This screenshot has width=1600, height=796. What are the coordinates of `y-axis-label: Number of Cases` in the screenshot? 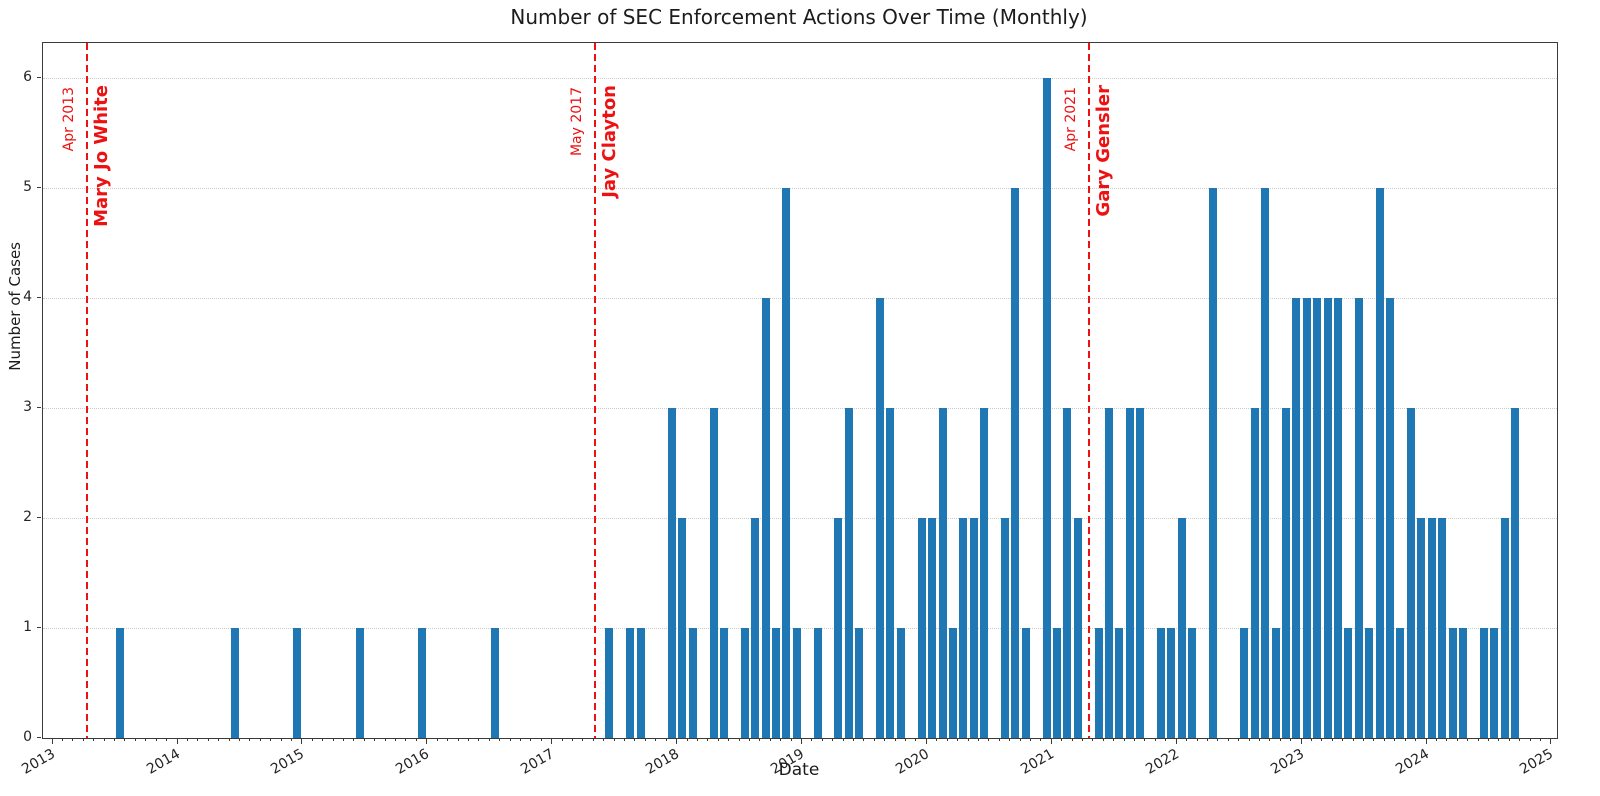 It's located at (15, 306).